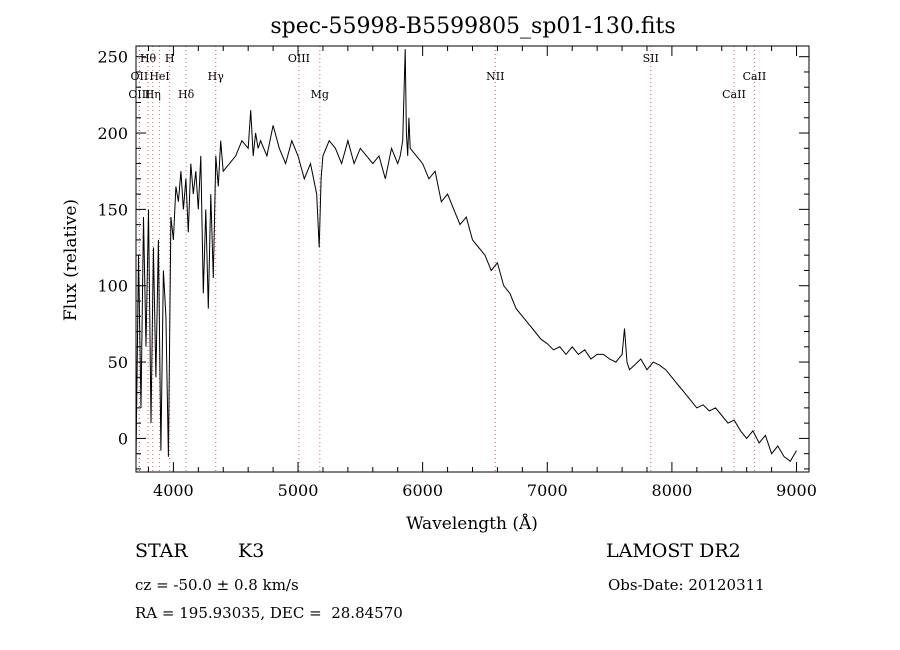 Image resolution: width=900 pixels, height=650 pixels. Describe the element at coordinates (422, 490) in the screenshot. I see `x-tick-label-2: 6000` at that location.